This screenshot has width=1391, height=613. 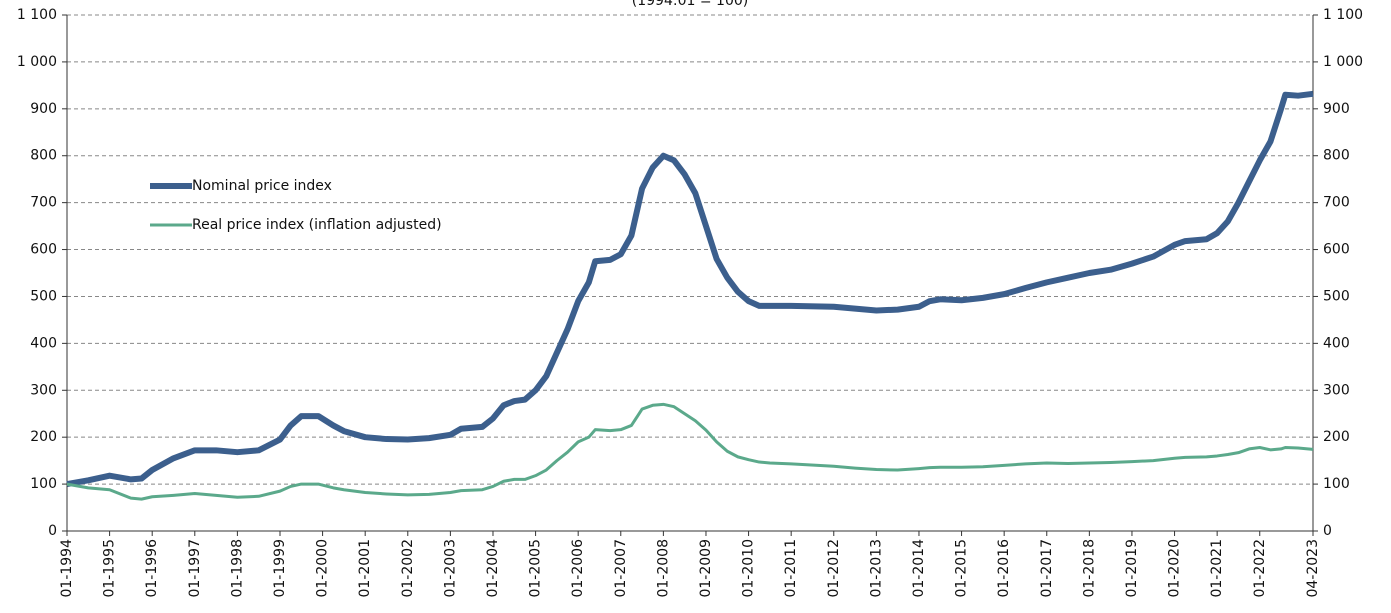 I want to click on x-tick-label: 01-2019, so click(x=1132, y=568).